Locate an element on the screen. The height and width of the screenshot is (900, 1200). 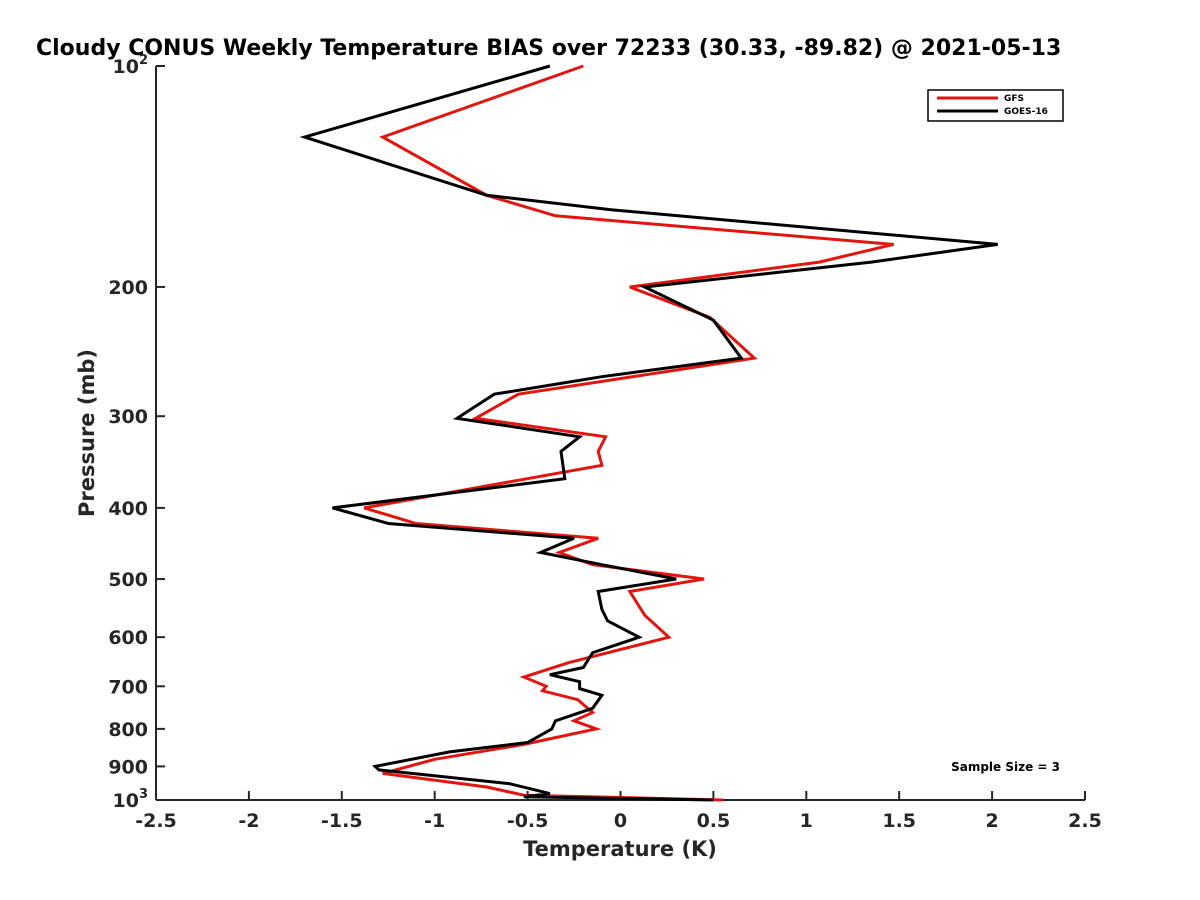
y-tick-label: 10³ is located at coordinates (131, 799).